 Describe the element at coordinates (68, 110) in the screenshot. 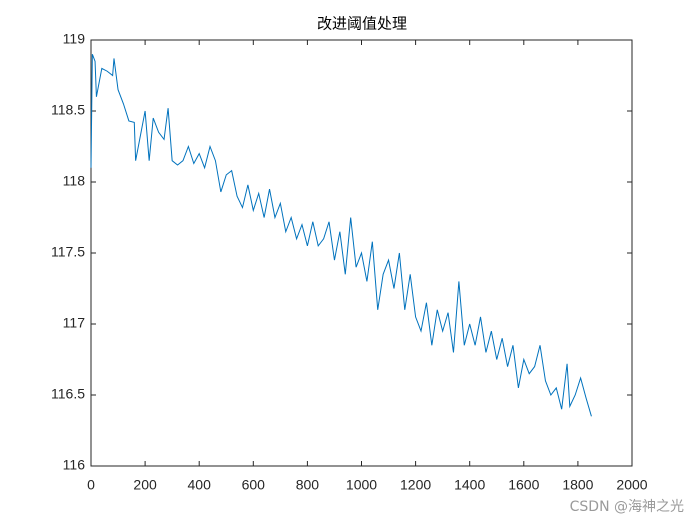

I see `y-tick-label: 118.5` at that location.